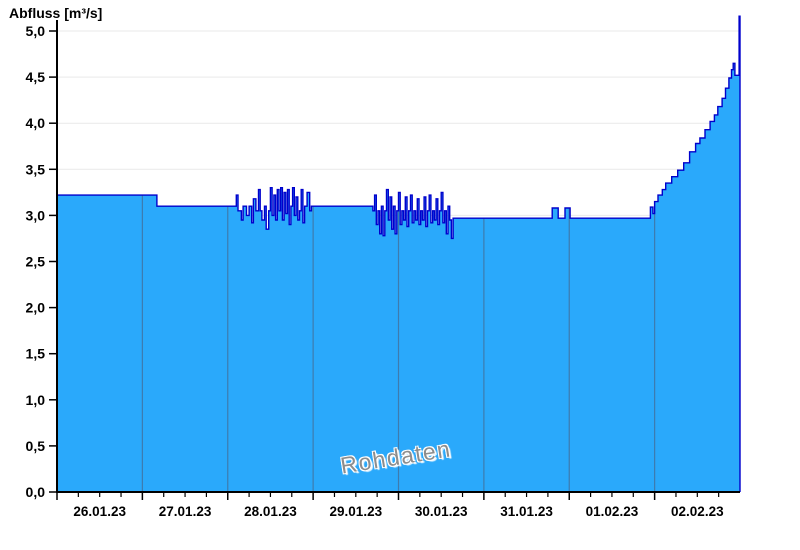 This screenshot has width=800, height=550. I want to click on y-tick-label: 4,5, so click(36, 77).